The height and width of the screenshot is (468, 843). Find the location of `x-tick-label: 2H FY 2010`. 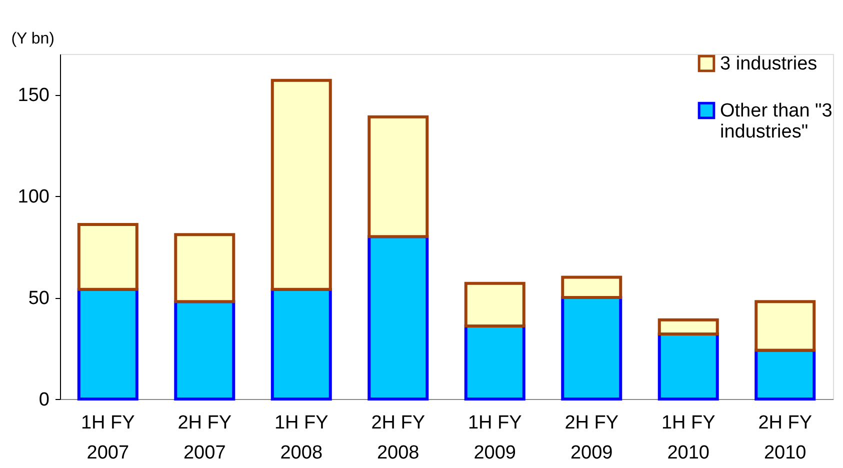

x-tick-label: 2H FY 2010 is located at coordinates (785, 438).